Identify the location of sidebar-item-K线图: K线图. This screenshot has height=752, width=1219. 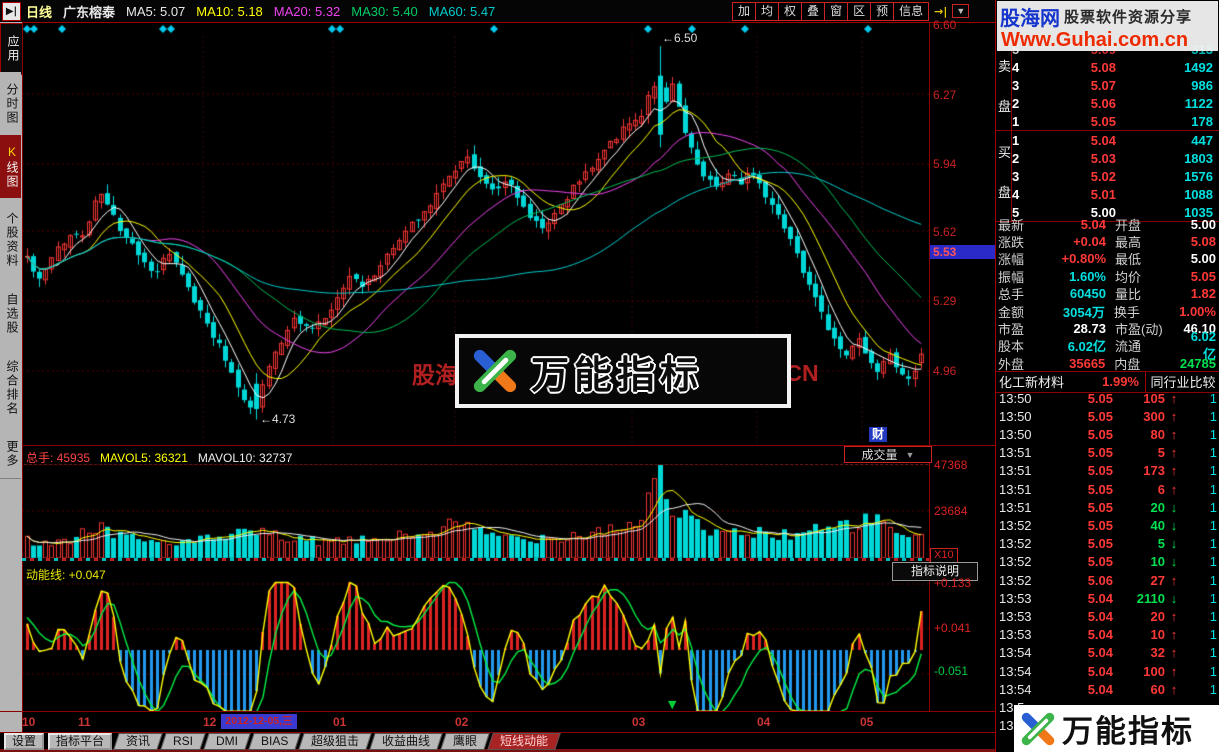
(10, 167).